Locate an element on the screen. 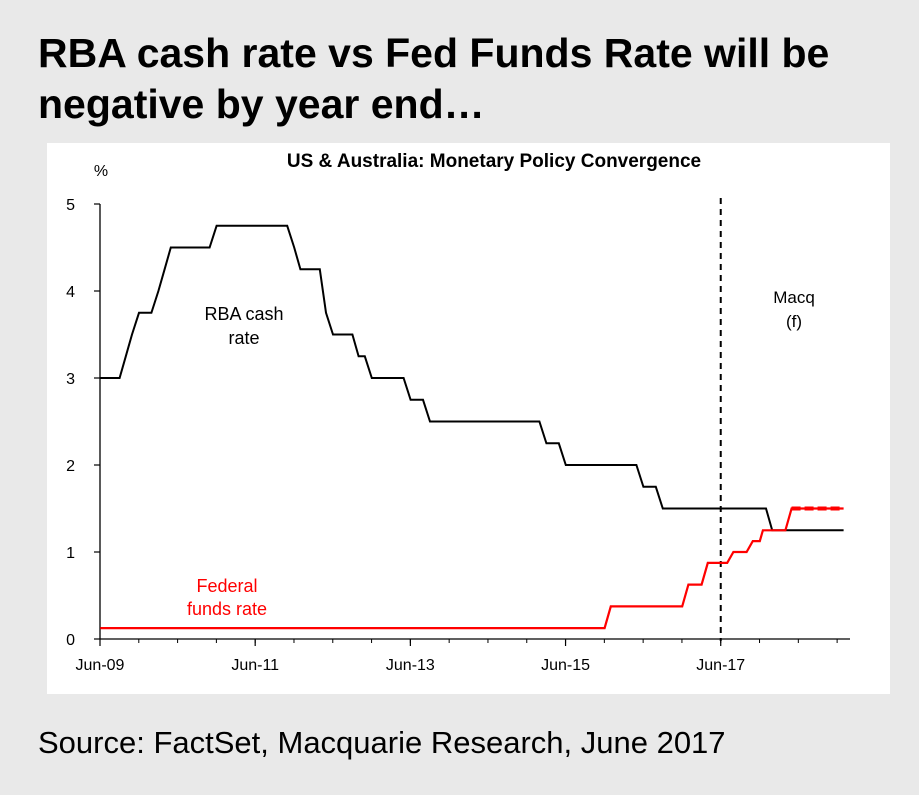 The image size is (919, 795). y-tick-label: 2 is located at coordinates (70, 466).